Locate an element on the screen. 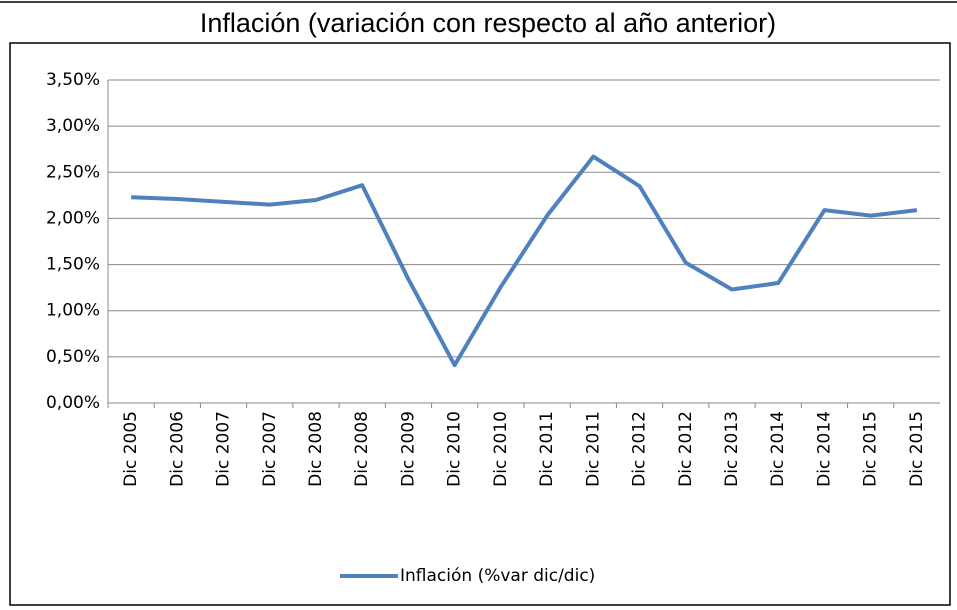  y-tick-label: 1,50% is located at coordinates (73, 265).